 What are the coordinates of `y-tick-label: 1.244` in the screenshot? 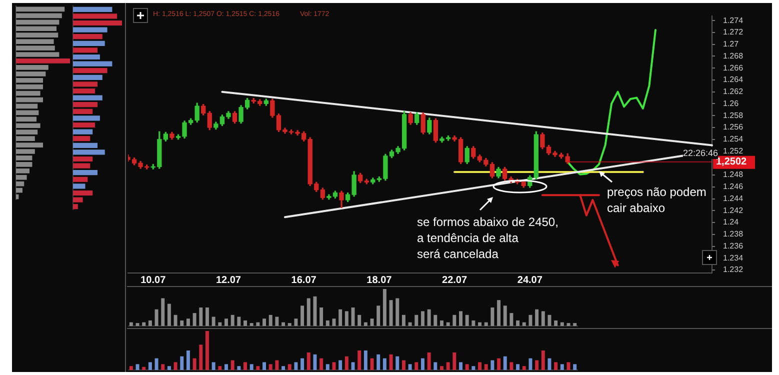 It's located at (733, 198).